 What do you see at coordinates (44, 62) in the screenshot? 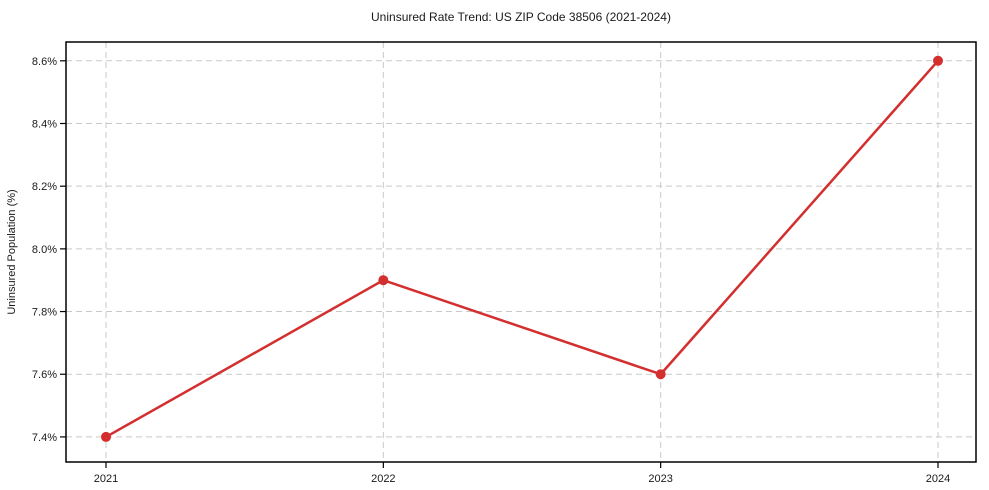
I see `y-tick-label: 8.6%` at bounding box center [44, 62].